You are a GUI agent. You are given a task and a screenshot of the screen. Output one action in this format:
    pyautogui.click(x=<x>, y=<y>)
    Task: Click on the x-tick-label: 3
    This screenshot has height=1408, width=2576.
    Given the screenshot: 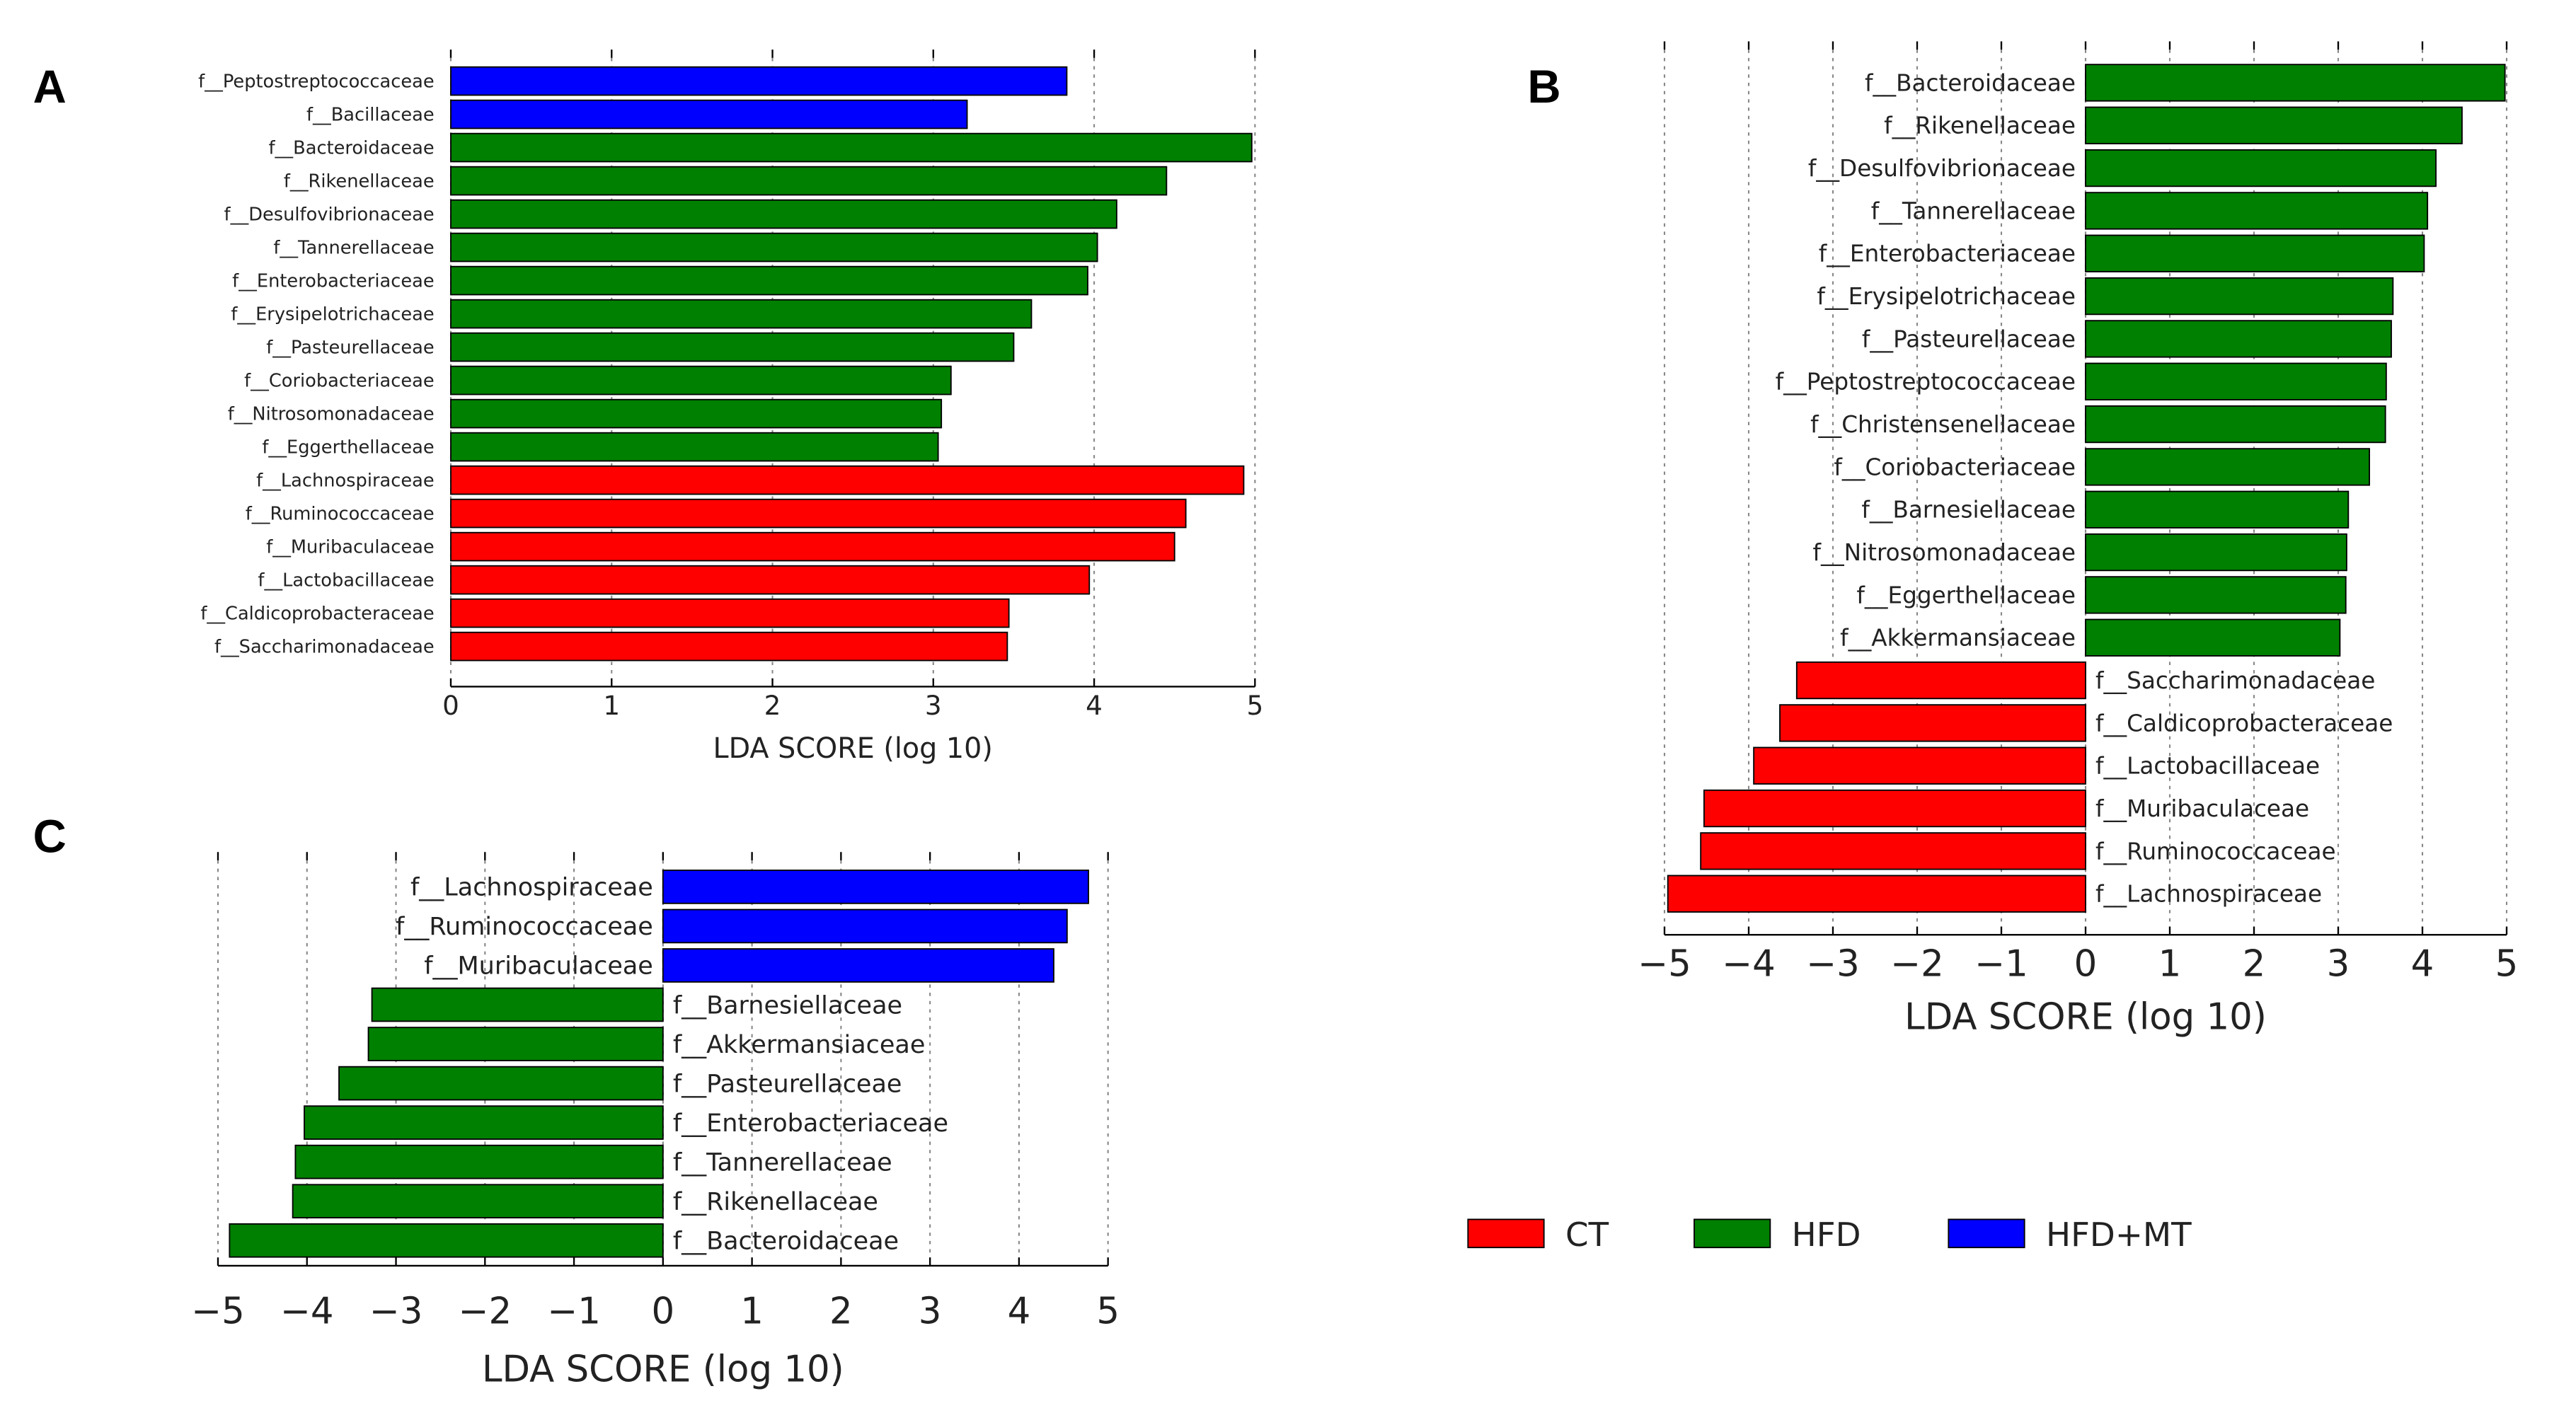 What is the action you would take?
    pyautogui.click(x=2338, y=964)
    